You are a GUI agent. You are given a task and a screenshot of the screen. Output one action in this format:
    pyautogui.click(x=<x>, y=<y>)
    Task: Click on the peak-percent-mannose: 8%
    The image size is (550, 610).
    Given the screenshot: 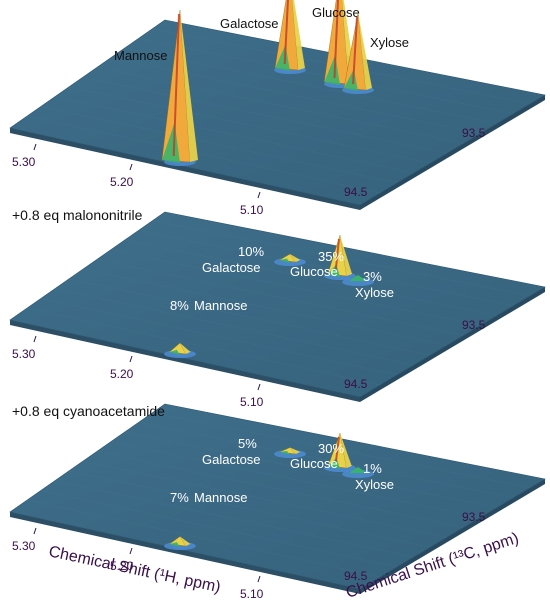 What is the action you would take?
    pyautogui.click(x=179, y=305)
    